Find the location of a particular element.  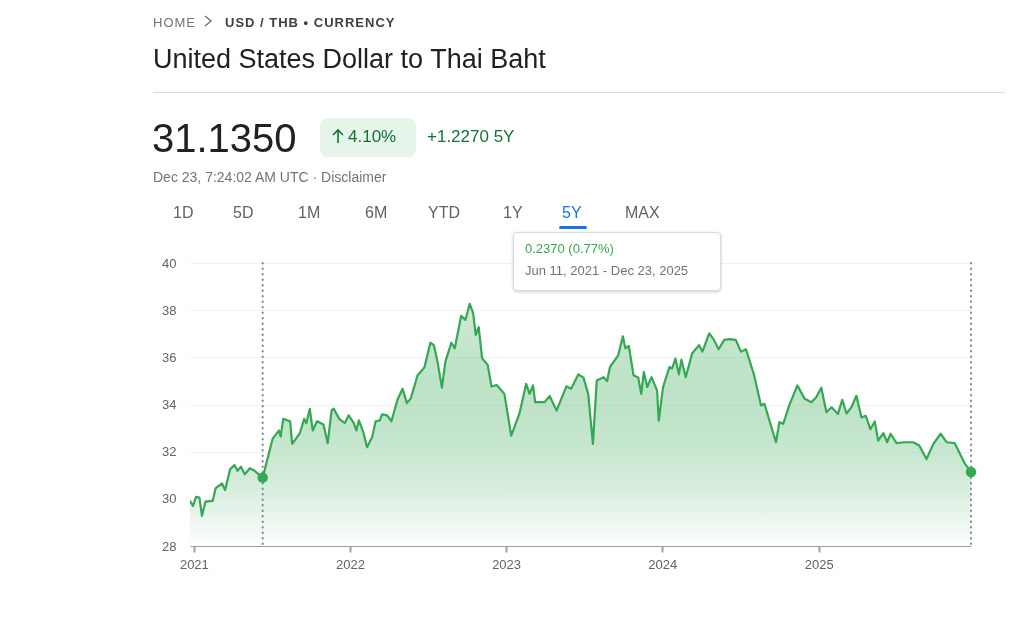

y-tick-label: 34 is located at coordinates (169, 404).